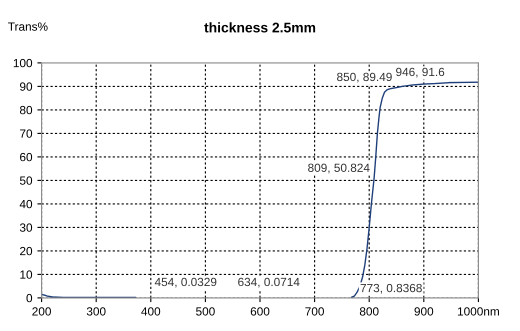 The width and height of the screenshot is (520, 331). I want to click on y-tick-label: 100, so click(23, 63).